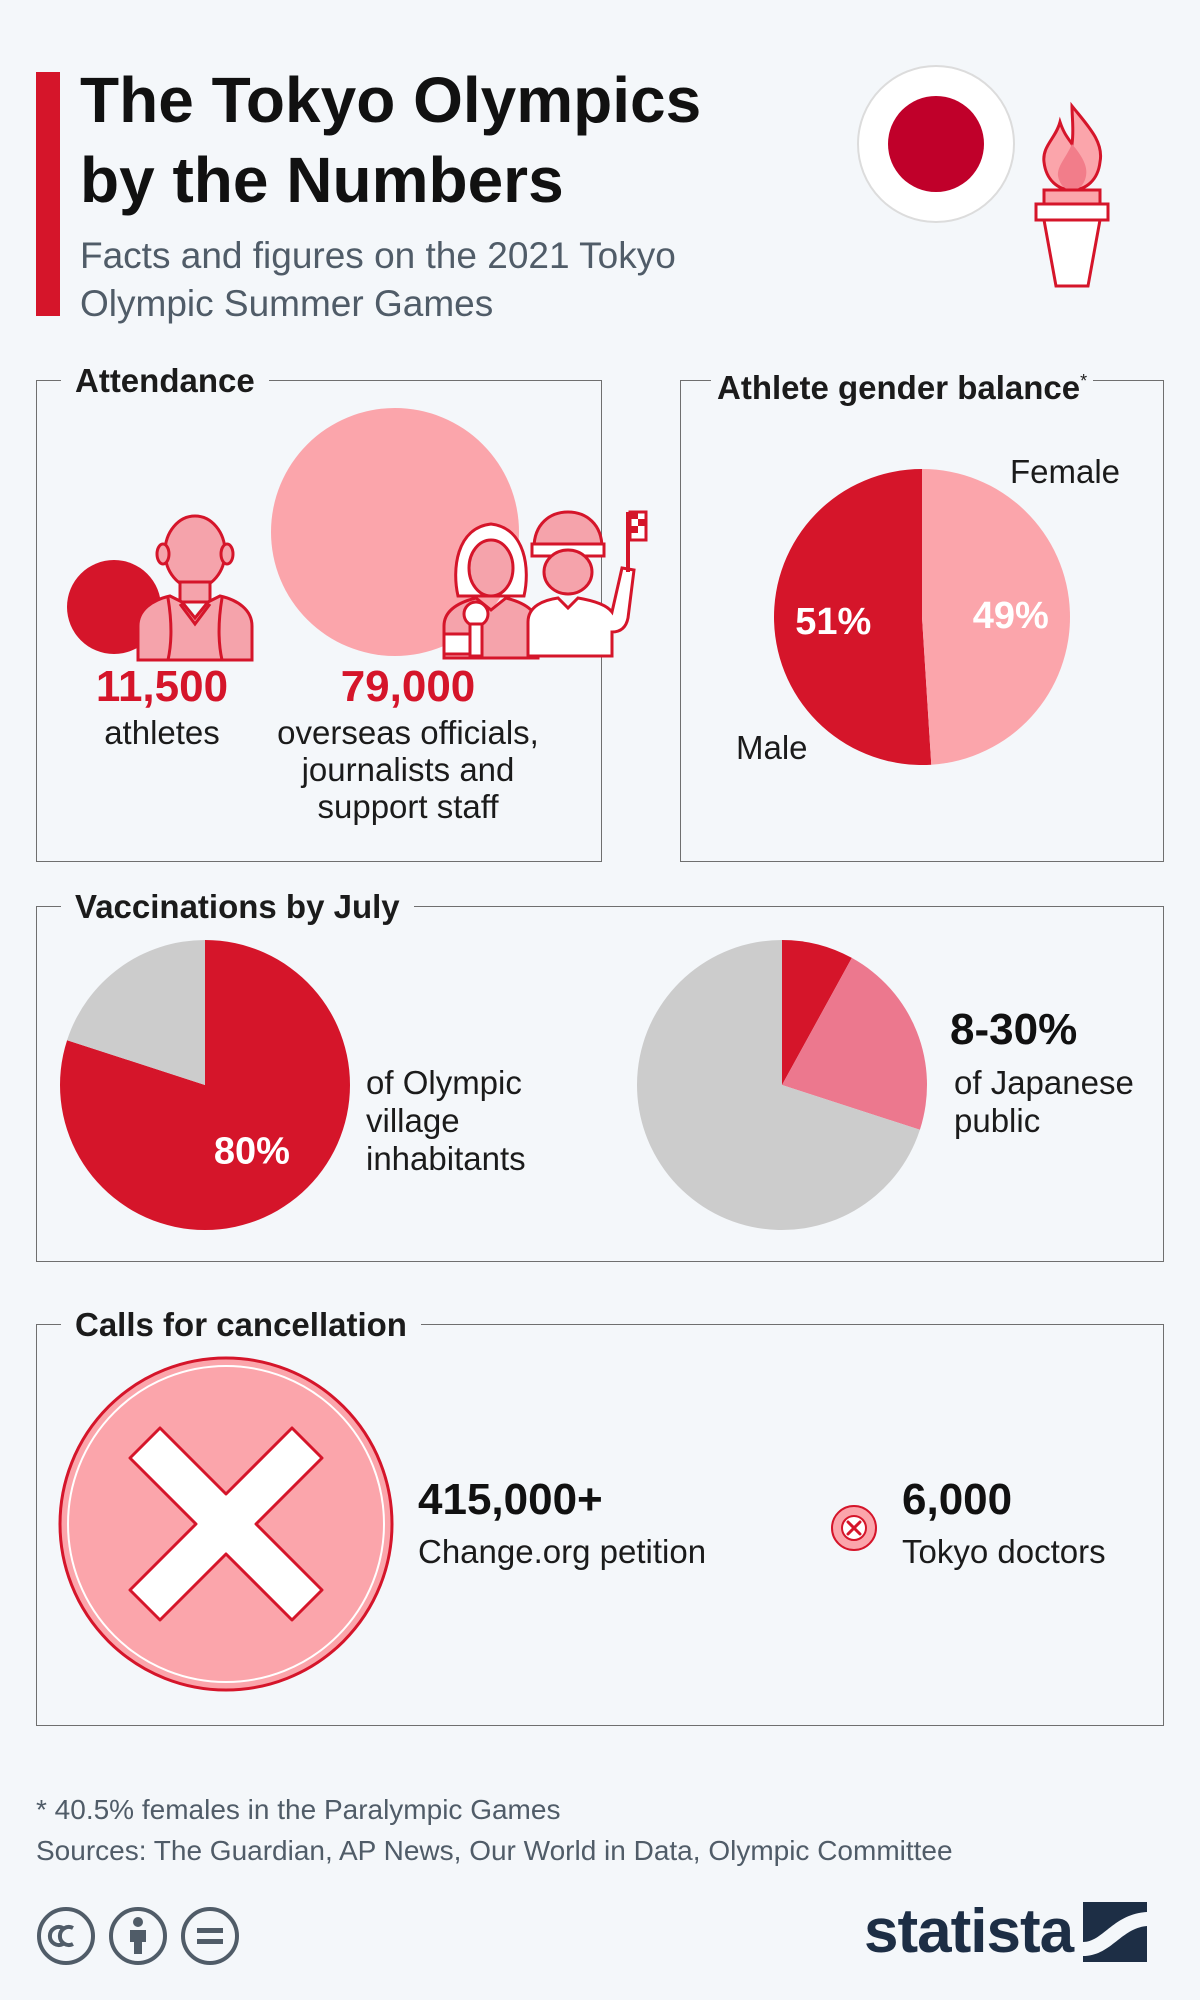 This screenshot has height=2000, width=1200. What do you see at coordinates (1011, 616) in the screenshot?
I see `pie-value-label: 49%` at bounding box center [1011, 616].